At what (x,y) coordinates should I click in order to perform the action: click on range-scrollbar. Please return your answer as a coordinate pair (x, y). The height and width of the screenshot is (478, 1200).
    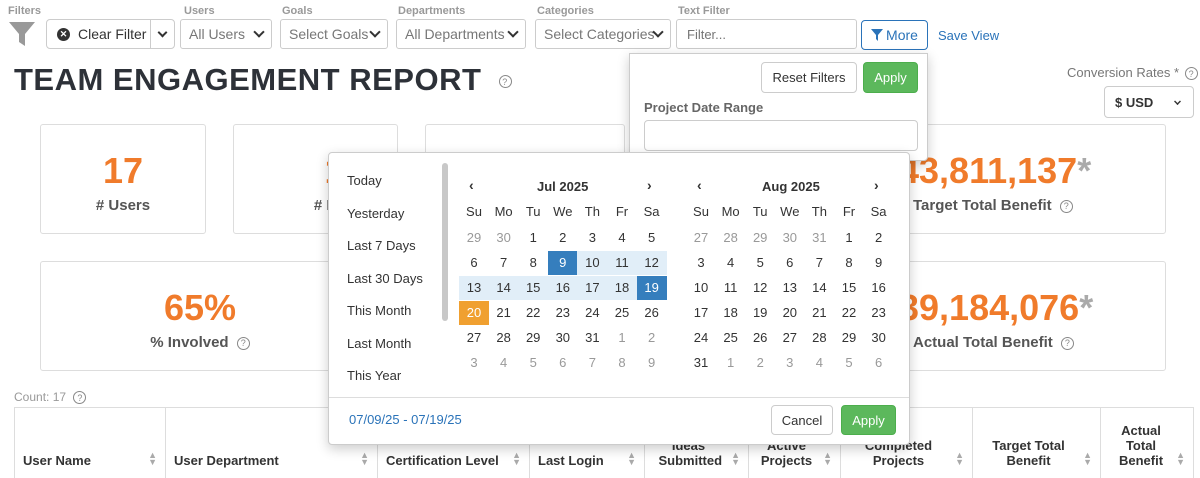
    Looking at the image, I should click on (445, 242).